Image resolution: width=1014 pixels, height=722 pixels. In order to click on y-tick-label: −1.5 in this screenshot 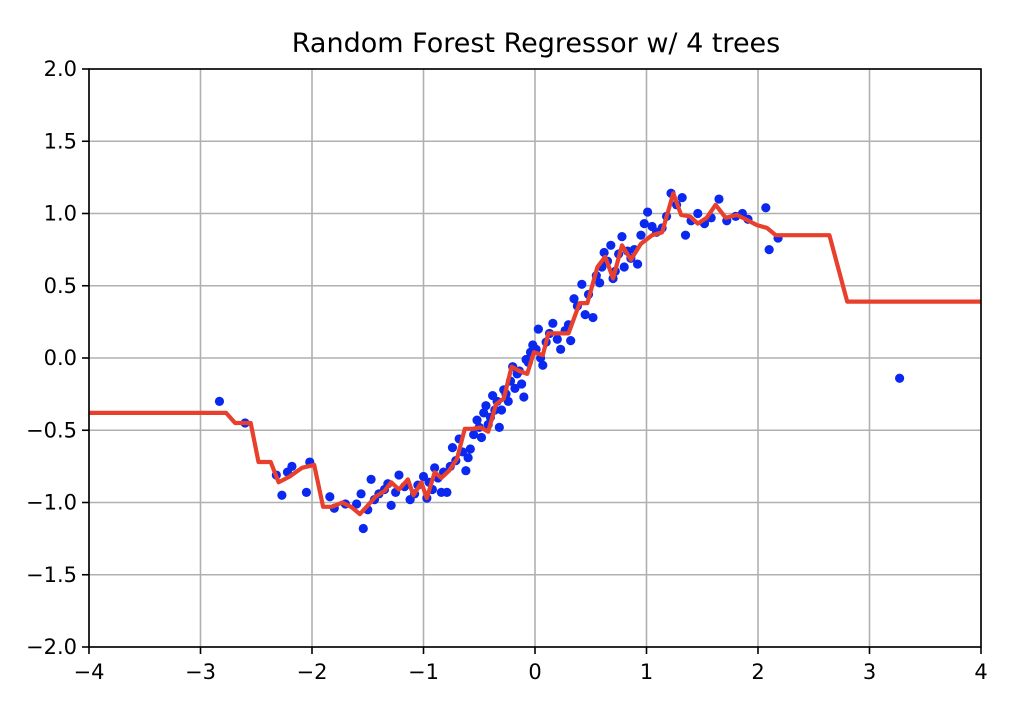, I will do `click(51, 575)`.